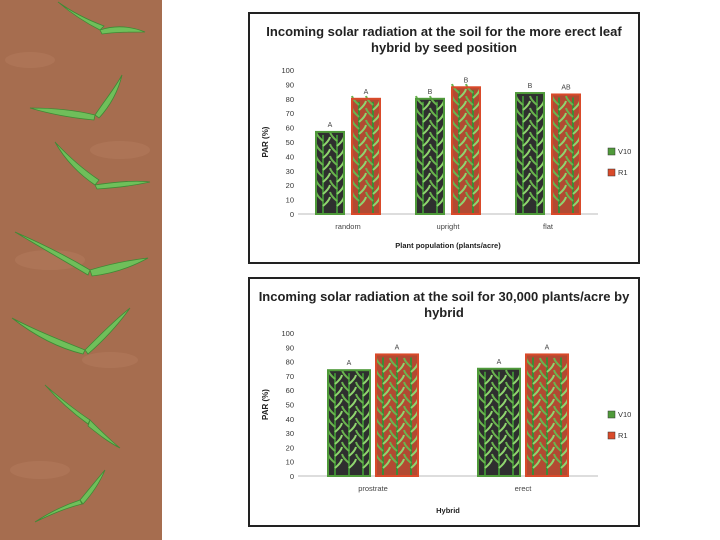 This screenshot has height=540, width=720. Describe the element at coordinates (448, 245) in the screenshot. I see `x-axis-label: Plant population (plants/acre)` at that location.